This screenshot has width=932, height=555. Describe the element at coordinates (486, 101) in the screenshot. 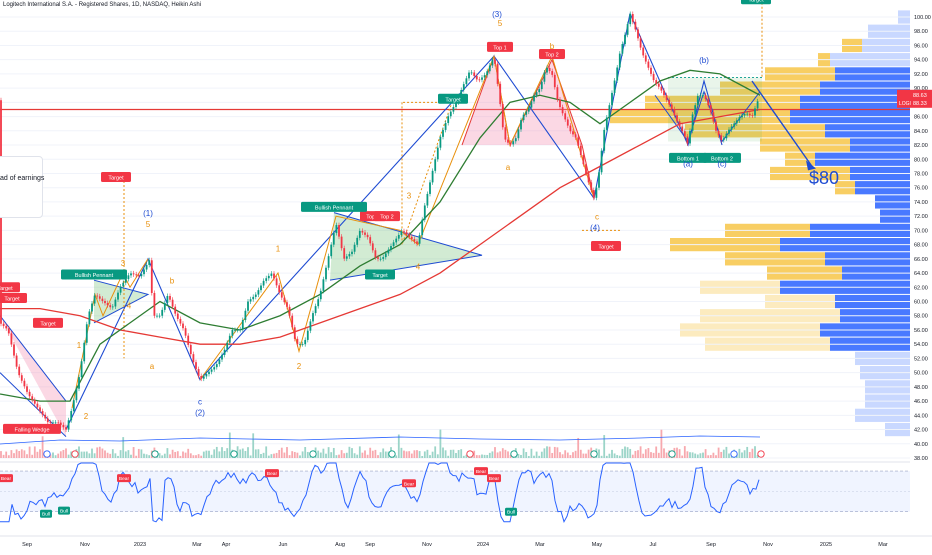

I see `top1-fill` at that location.